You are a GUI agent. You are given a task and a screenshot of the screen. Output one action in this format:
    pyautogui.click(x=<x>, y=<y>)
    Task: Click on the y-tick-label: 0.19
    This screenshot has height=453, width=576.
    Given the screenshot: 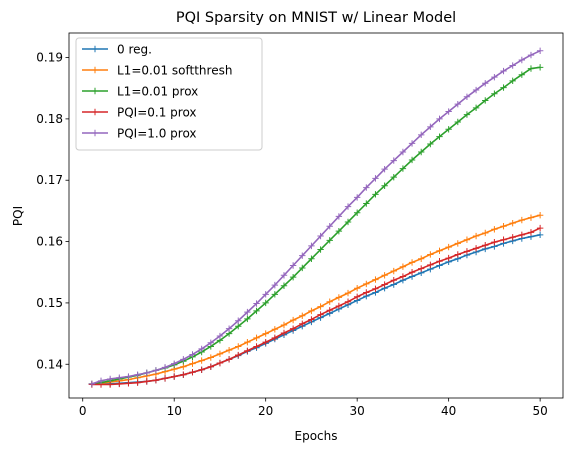 What is the action you would take?
    pyautogui.click(x=49, y=58)
    